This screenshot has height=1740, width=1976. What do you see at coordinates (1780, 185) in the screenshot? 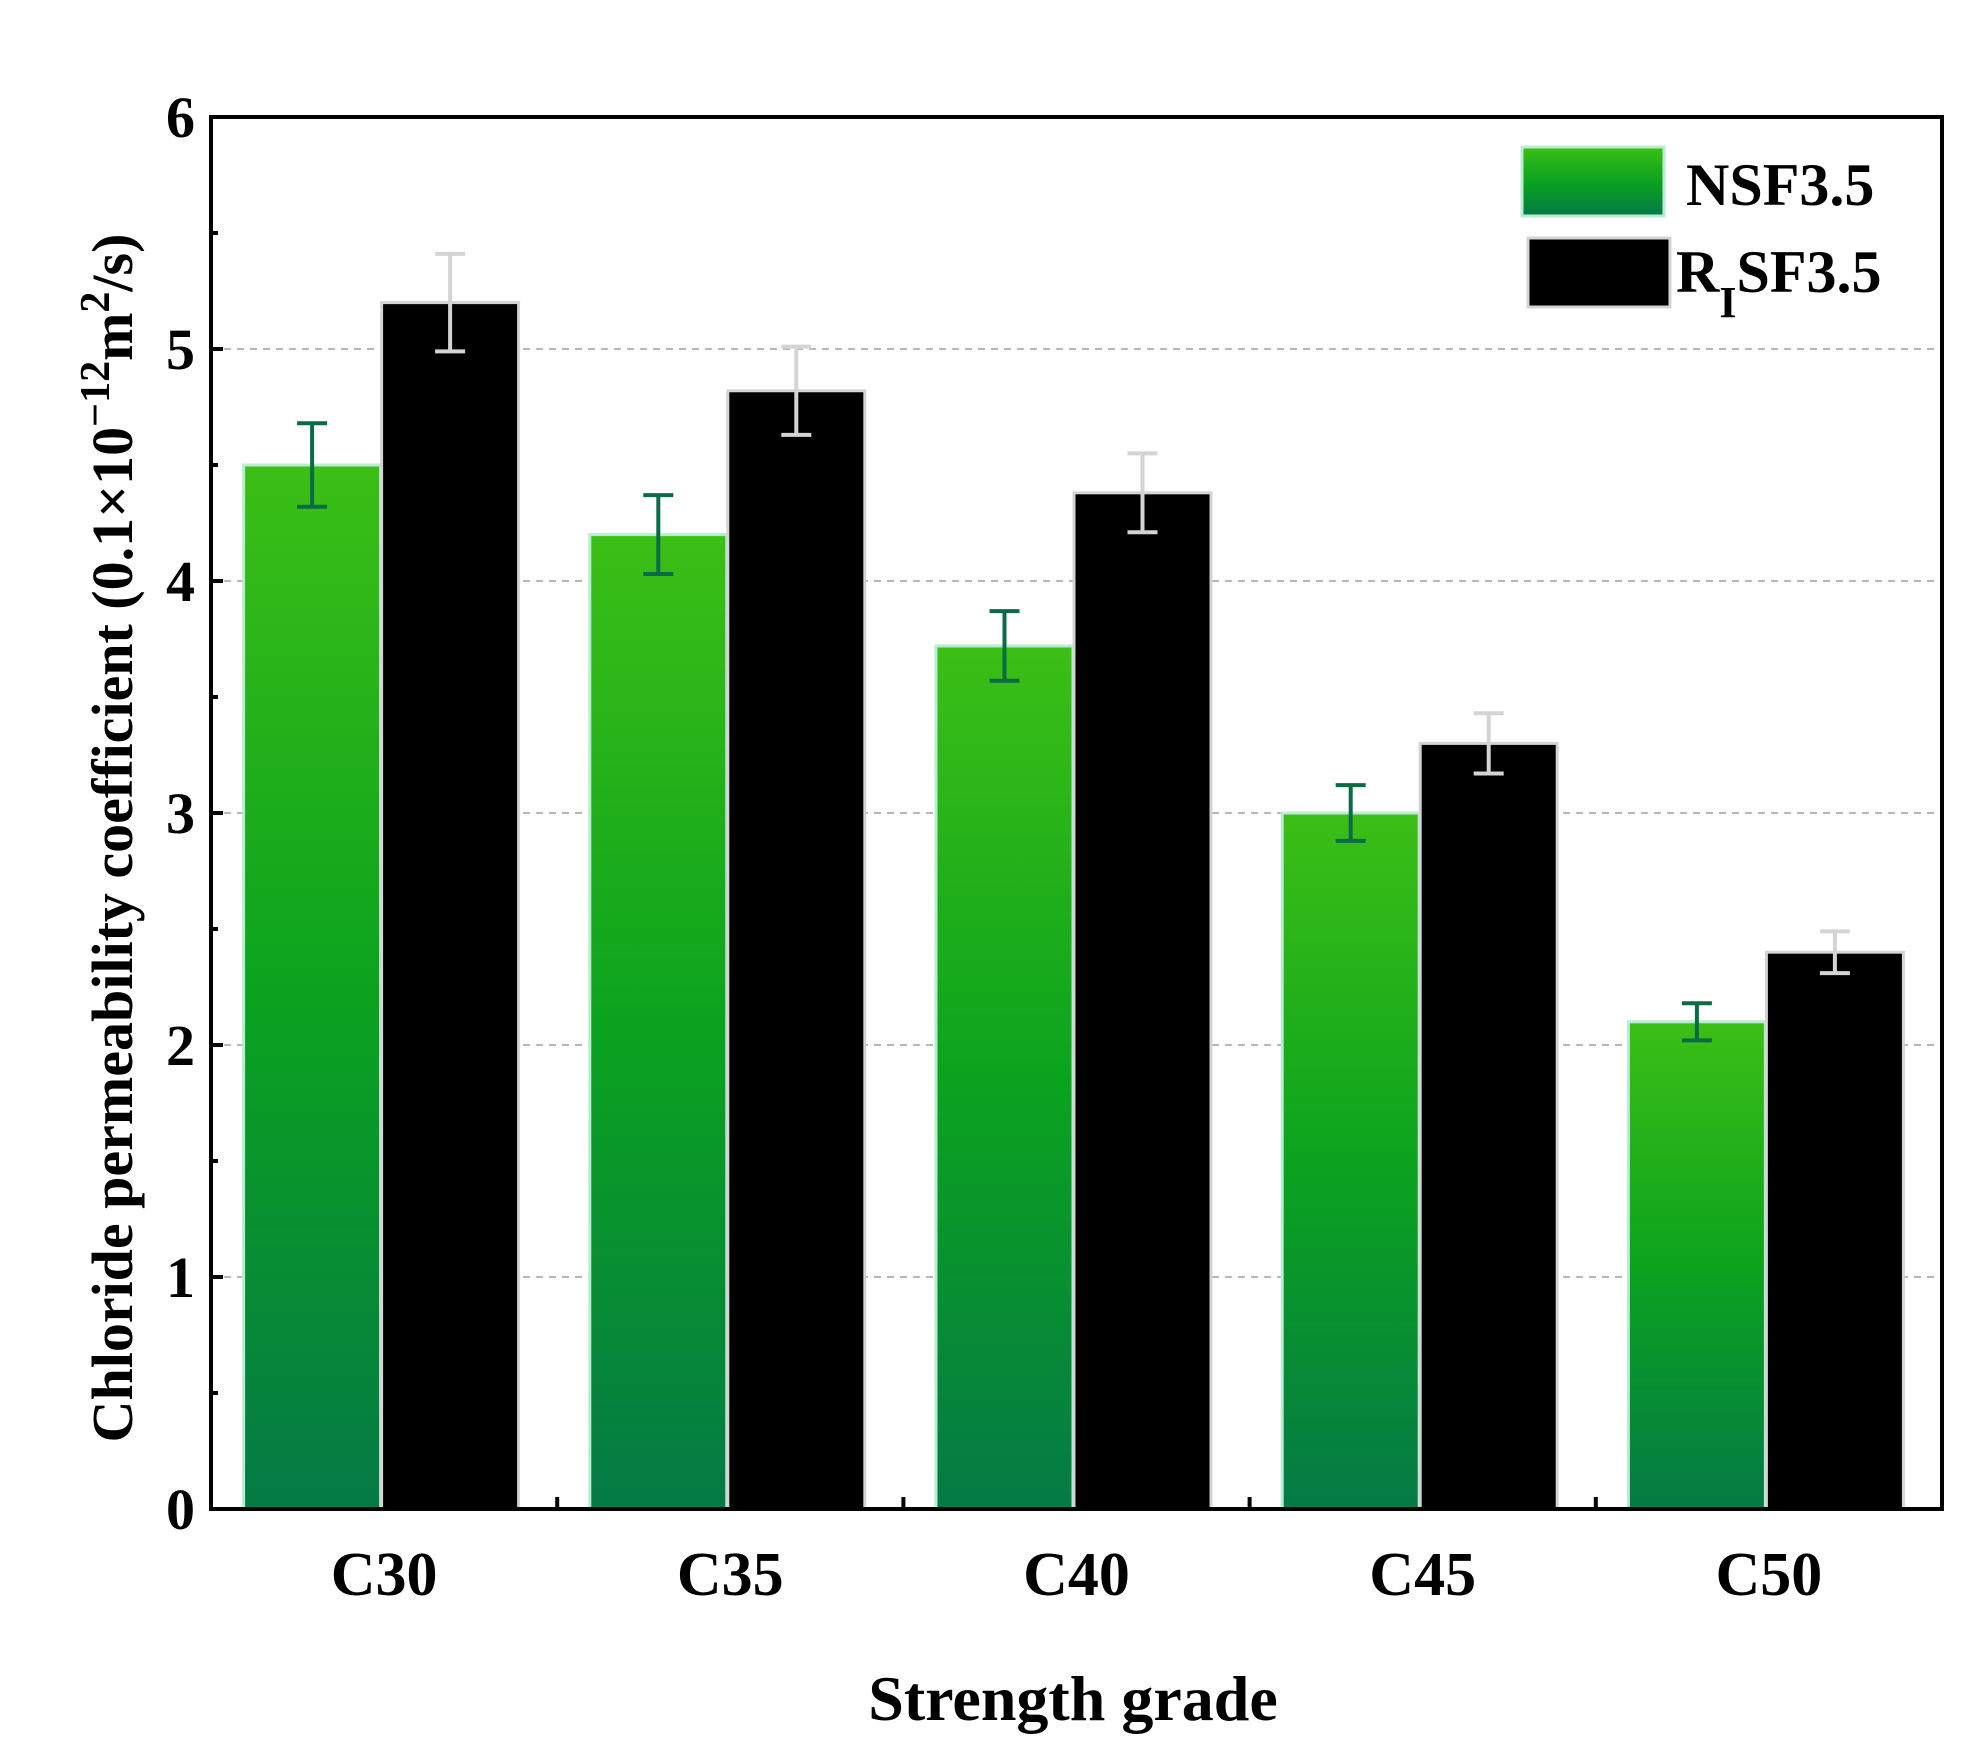
I see `legend-label-nsf3-5: NSF3.5` at bounding box center [1780, 185].